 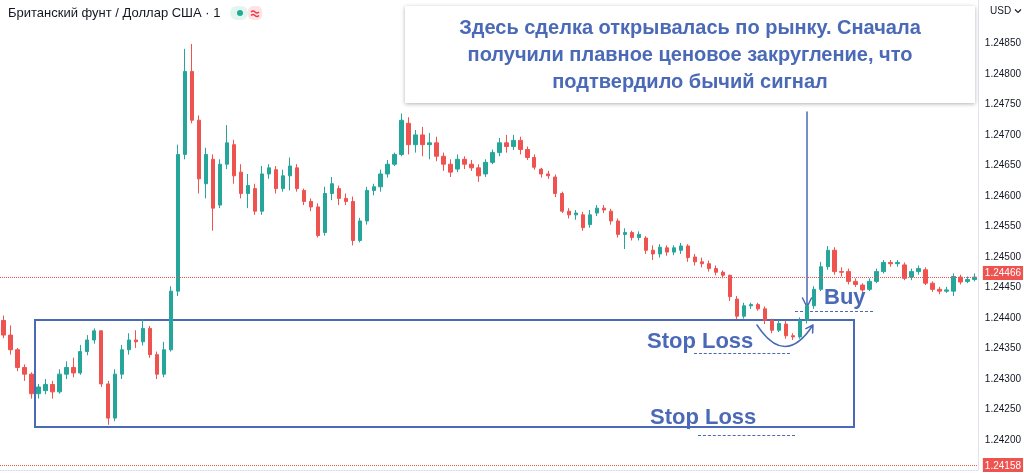 I want to click on y-tick-label: 1.24300, so click(x=1003, y=378).